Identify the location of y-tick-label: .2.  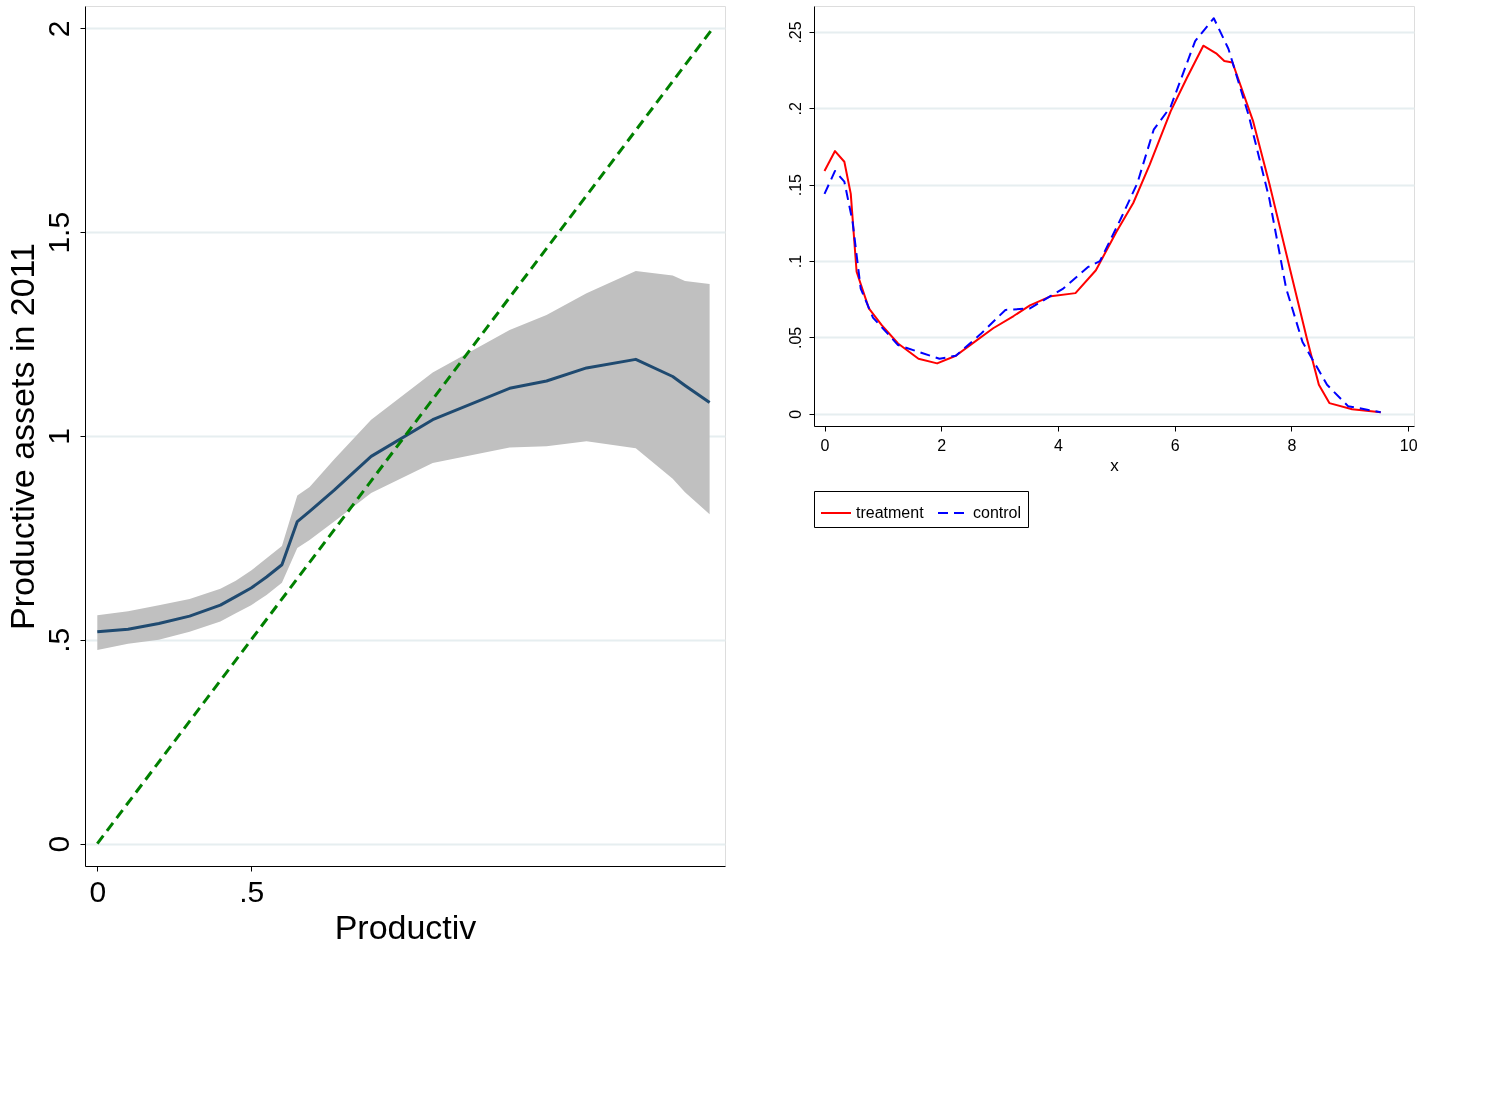
(795, 109).